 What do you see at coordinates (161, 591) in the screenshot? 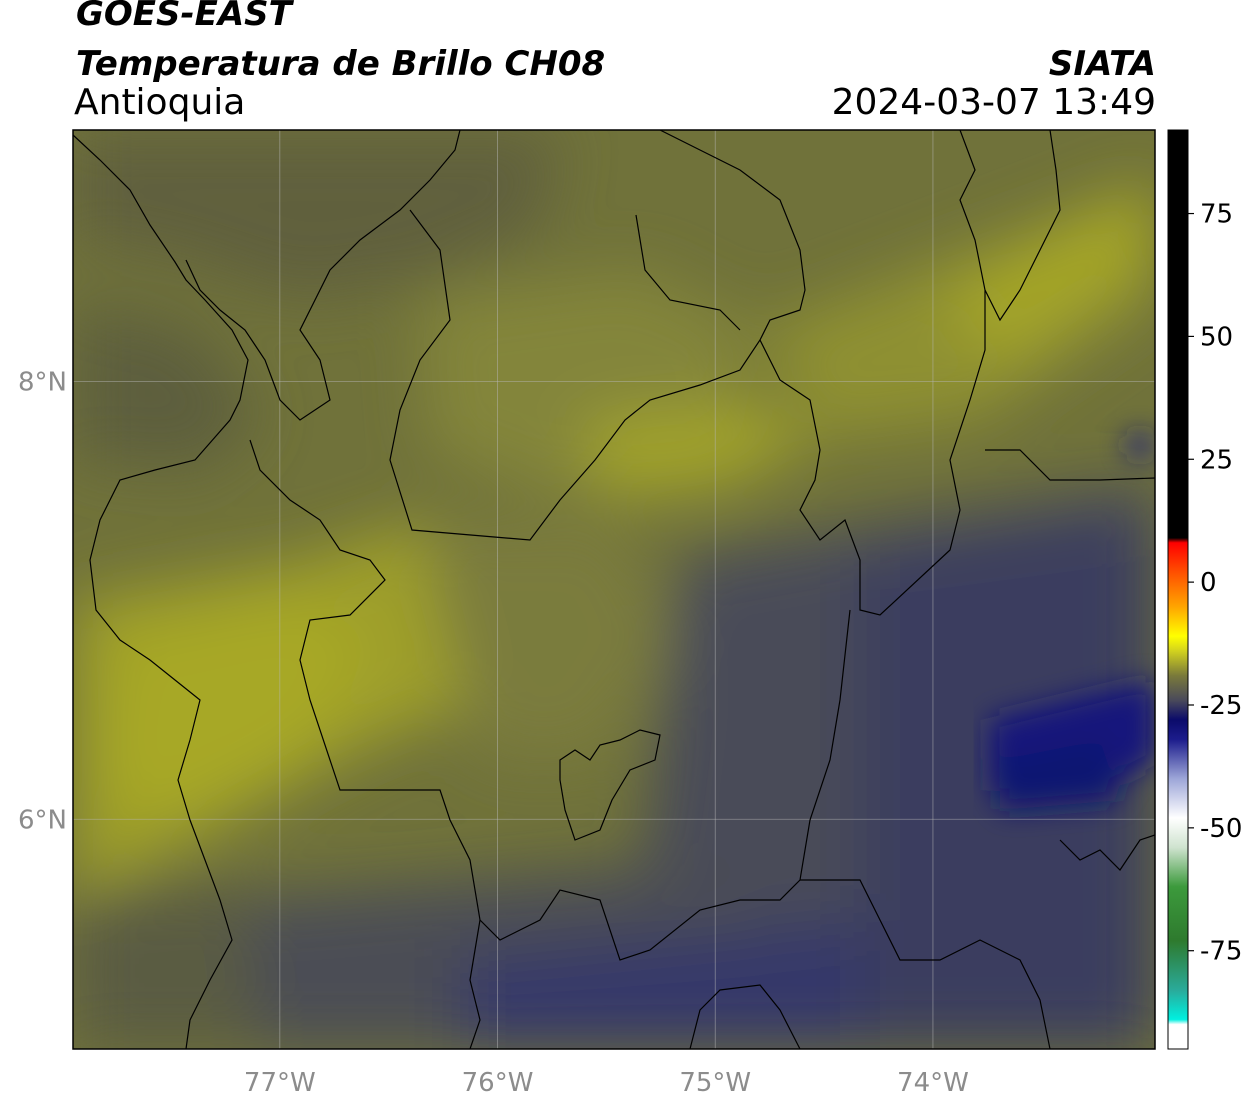
I see `coastline-boundary` at bounding box center [161, 591].